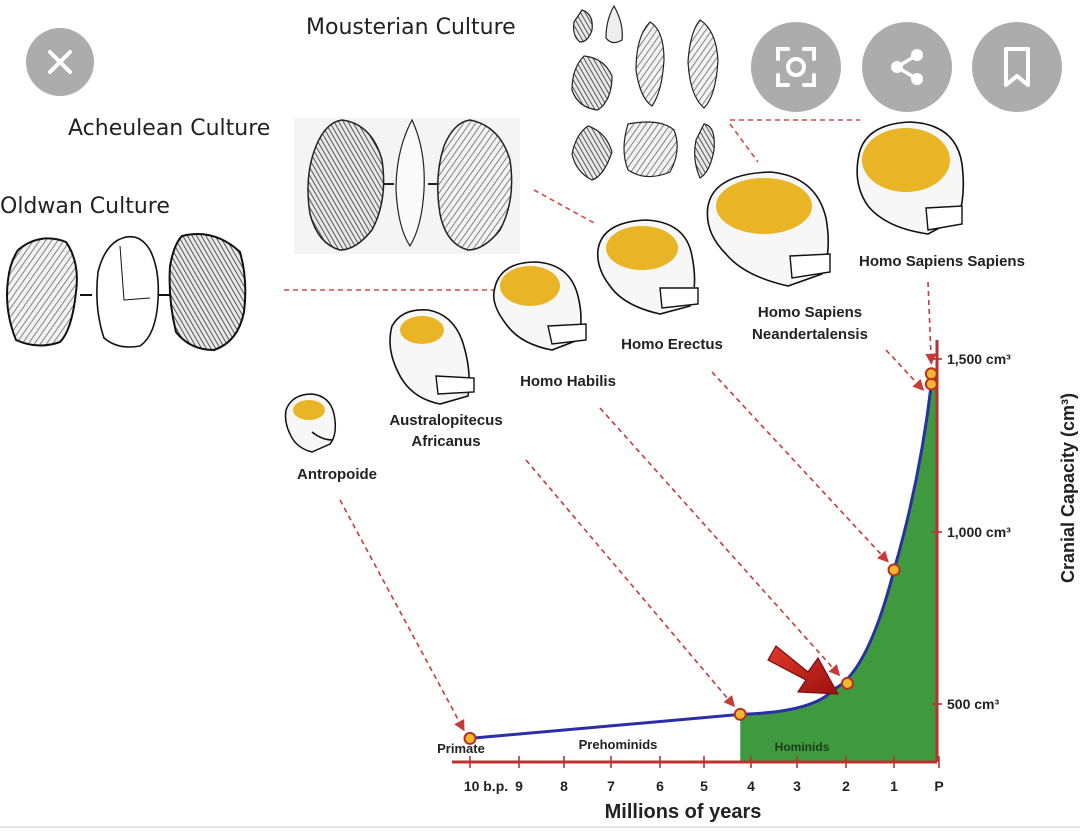 The height and width of the screenshot is (832, 1080). I want to click on culture-connector-lines, so click(572, 205).